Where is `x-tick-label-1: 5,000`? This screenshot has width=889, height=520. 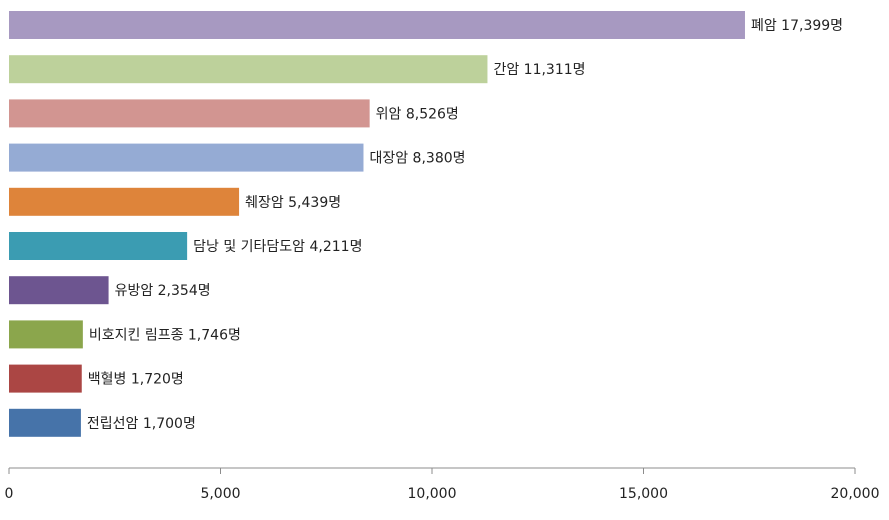 x-tick-label-1: 5,000 is located at coordinates (220, 494).